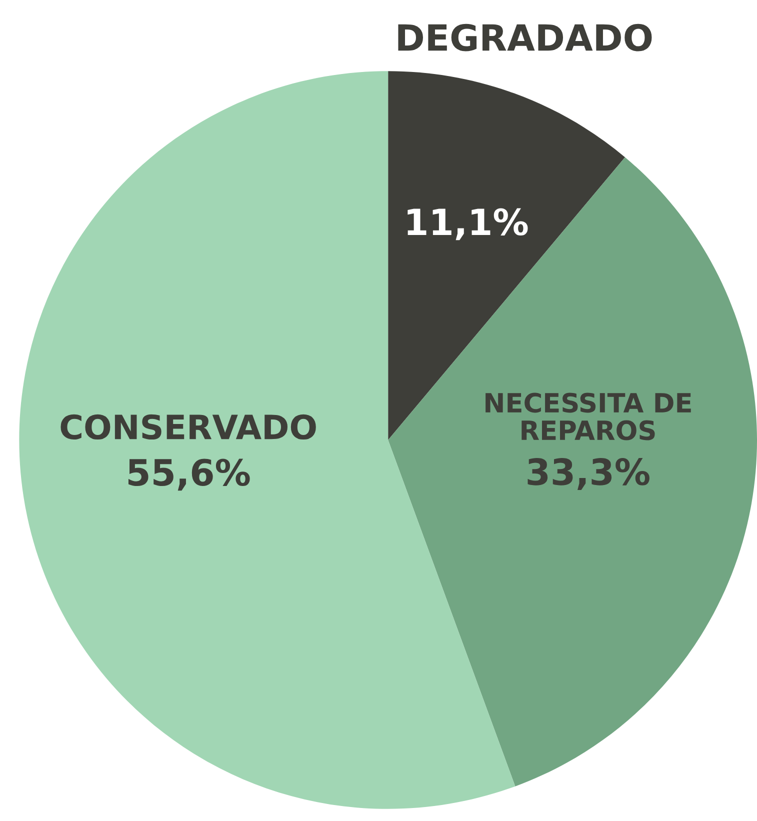 Image resolution: width=757 pixels, height=821 pixels. Describe the element at coordinates (589, 474) in the screenshot. I see `data-label: 33,3%` at that location.